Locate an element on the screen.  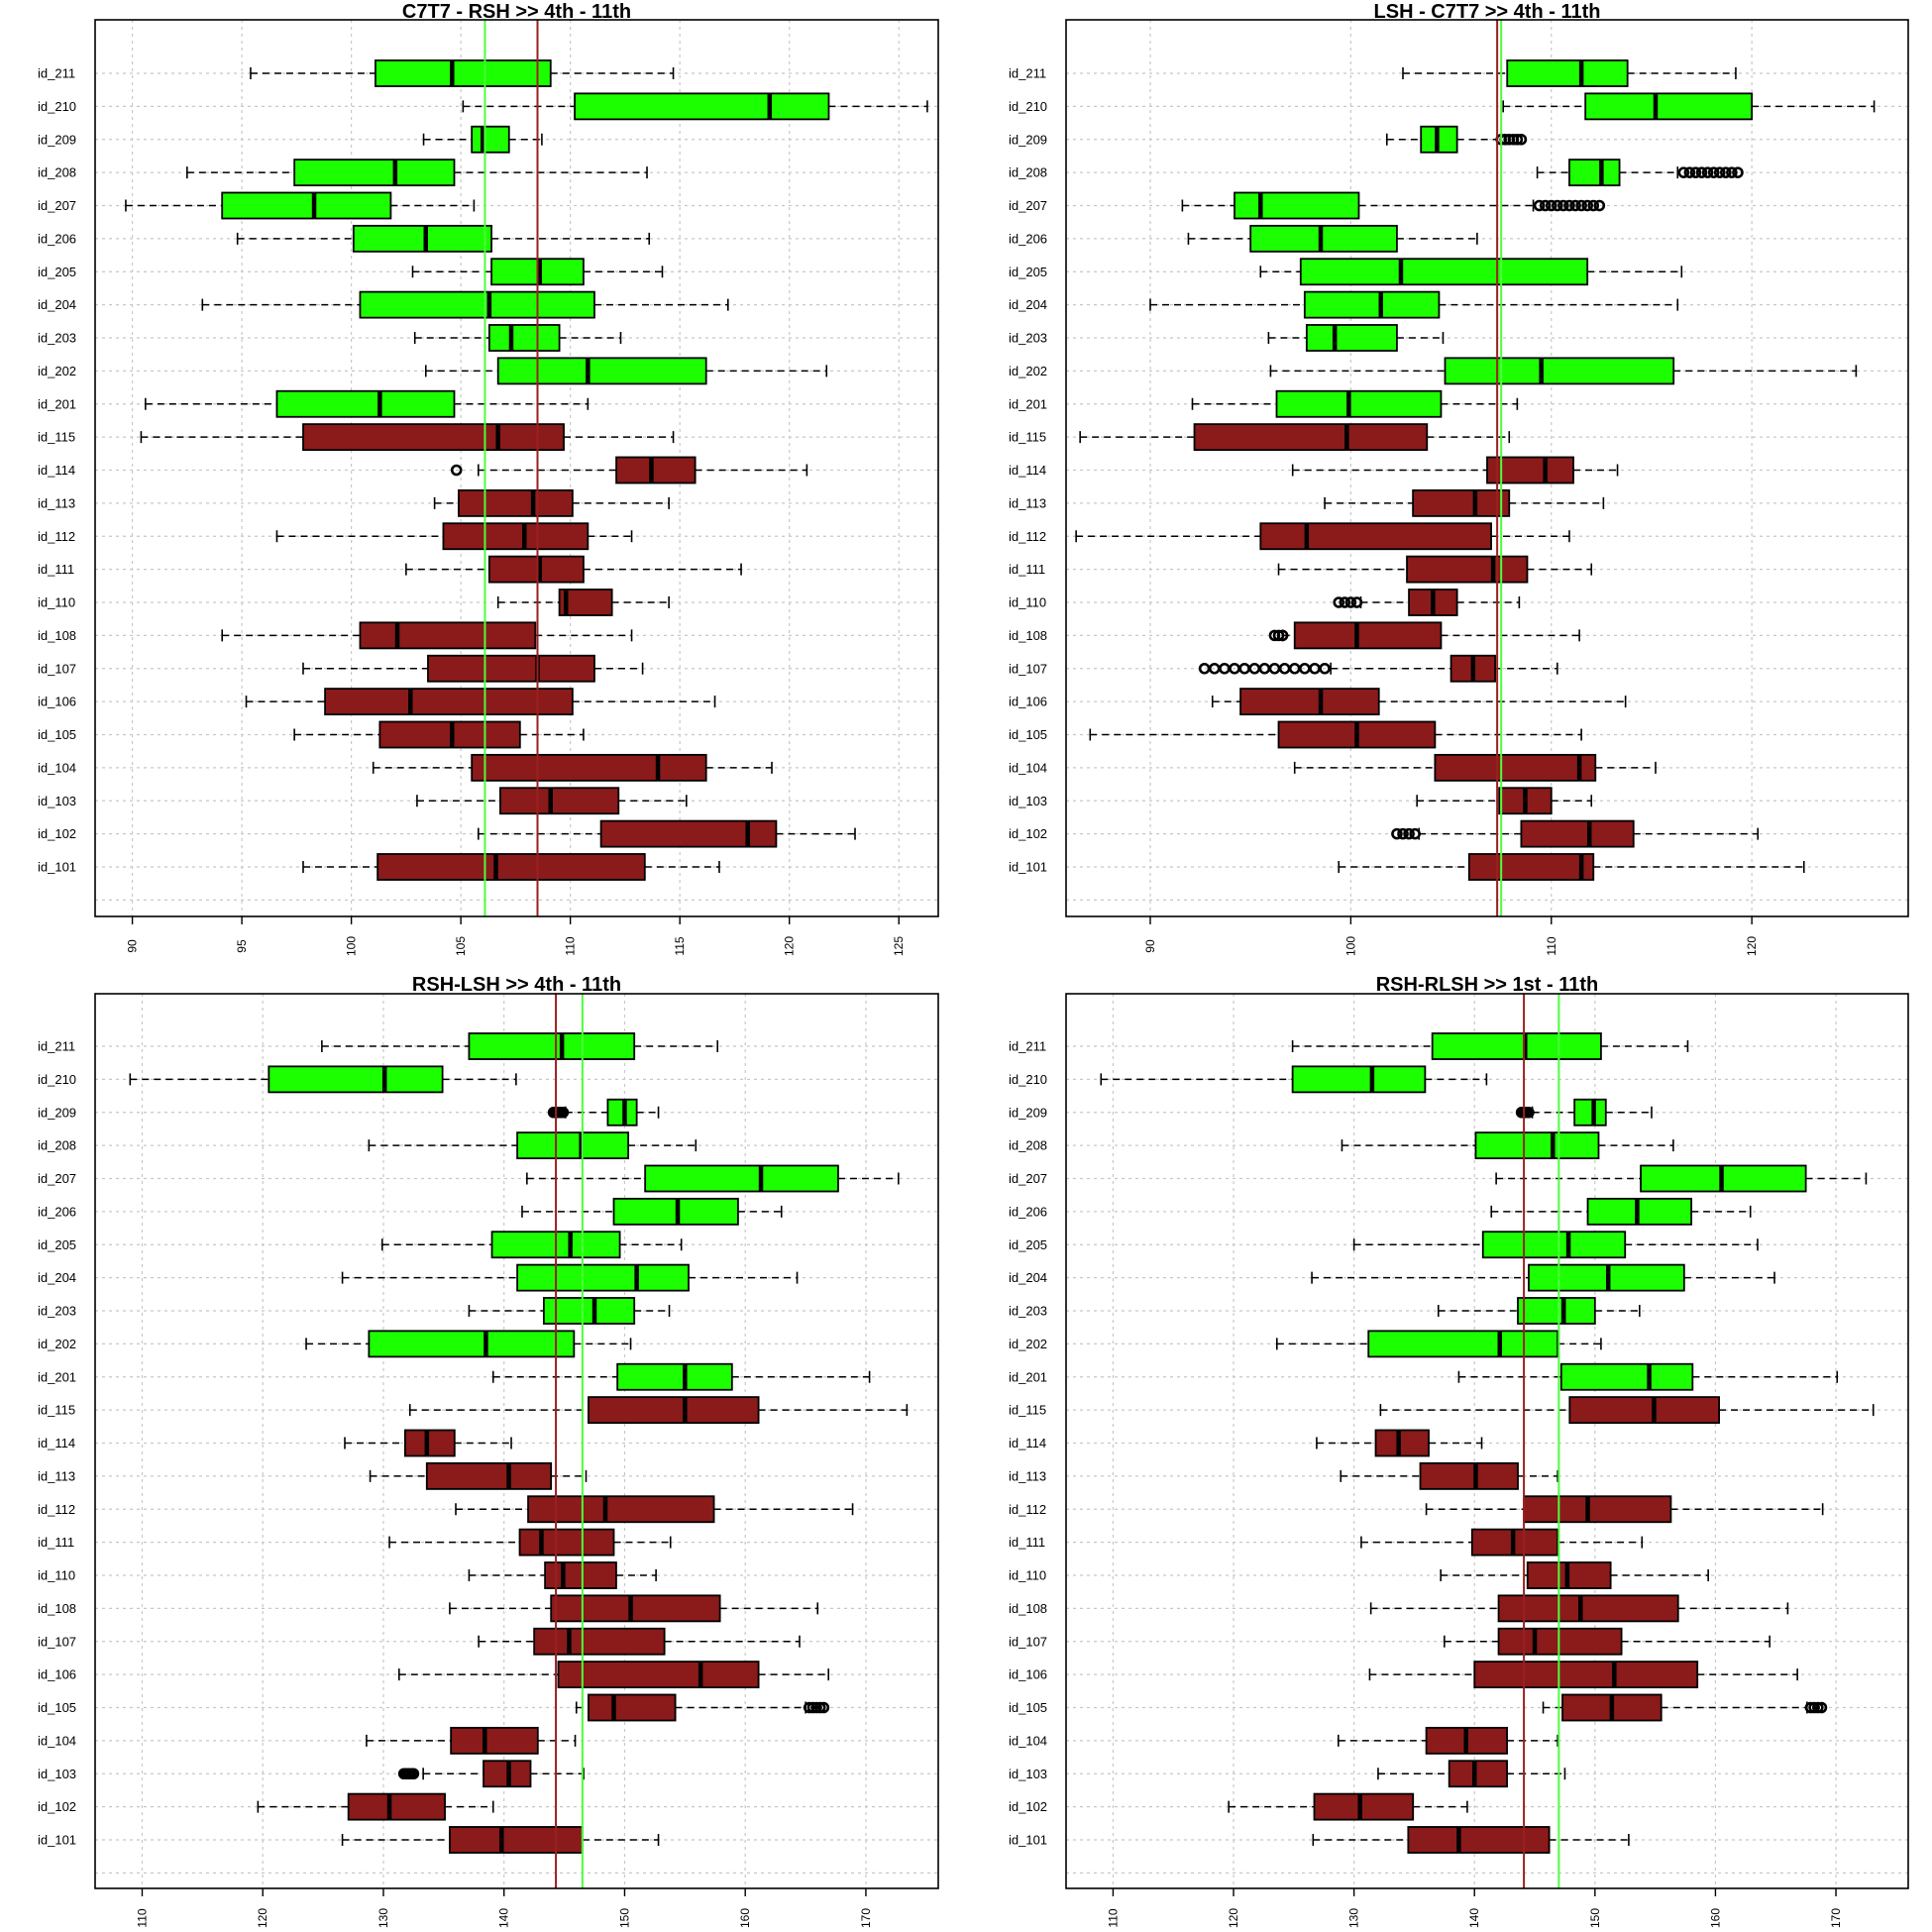
row-label: id_210 is located at coordinates (1028, 106).